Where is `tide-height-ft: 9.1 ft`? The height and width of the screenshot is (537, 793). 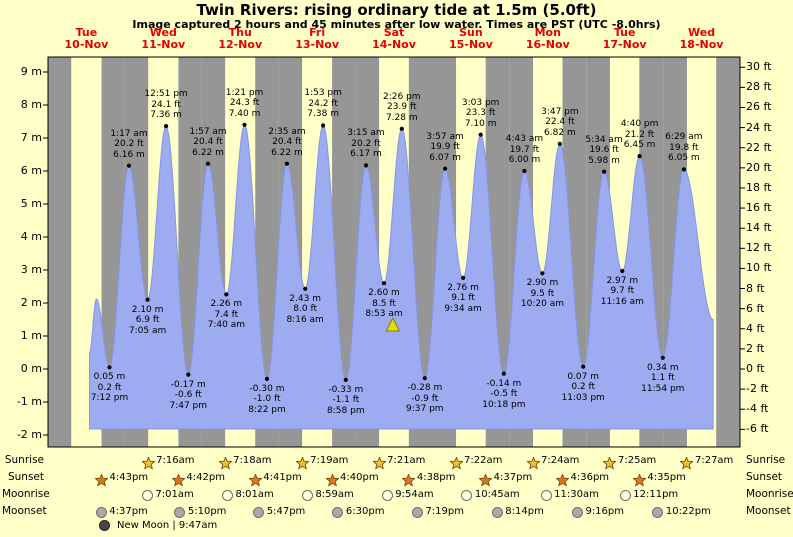
tide-height-ft: 9.1 ft is located at coordinates (463, 298).